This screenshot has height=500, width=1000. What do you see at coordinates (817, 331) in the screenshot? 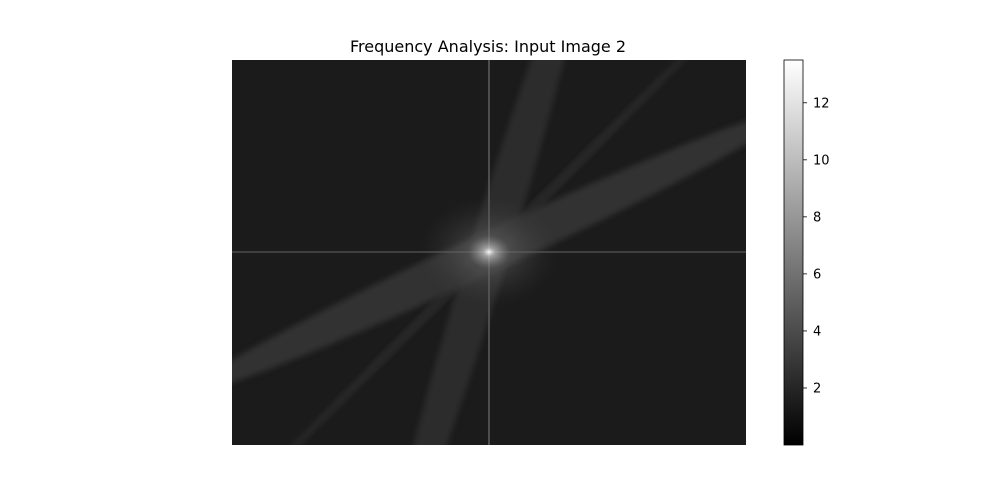
I see `colorbar-tick-label: 4` at bounding box center [817, 331].